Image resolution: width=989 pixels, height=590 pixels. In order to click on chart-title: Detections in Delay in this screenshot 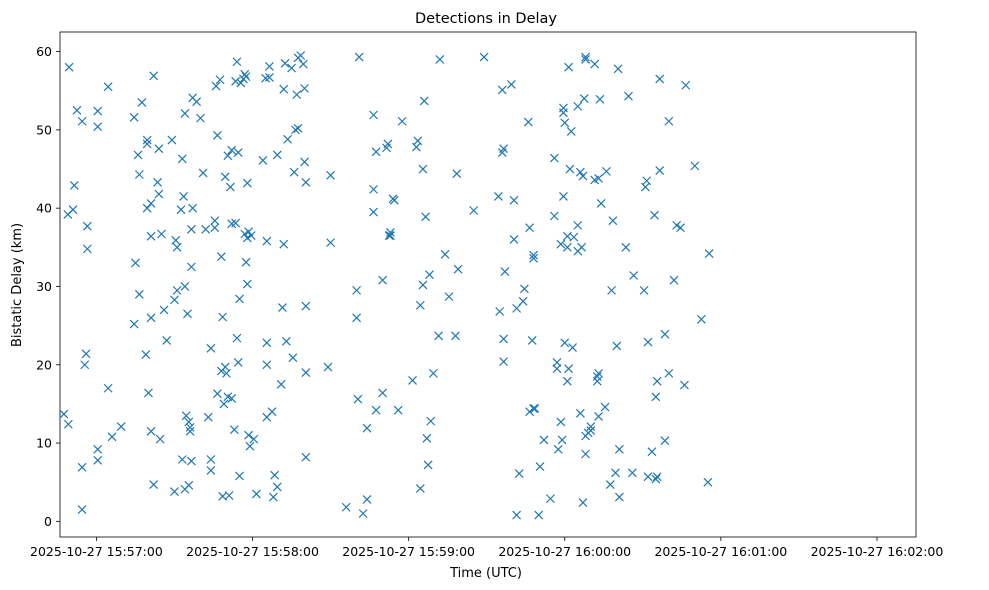, I will do `click(486, 19)`.